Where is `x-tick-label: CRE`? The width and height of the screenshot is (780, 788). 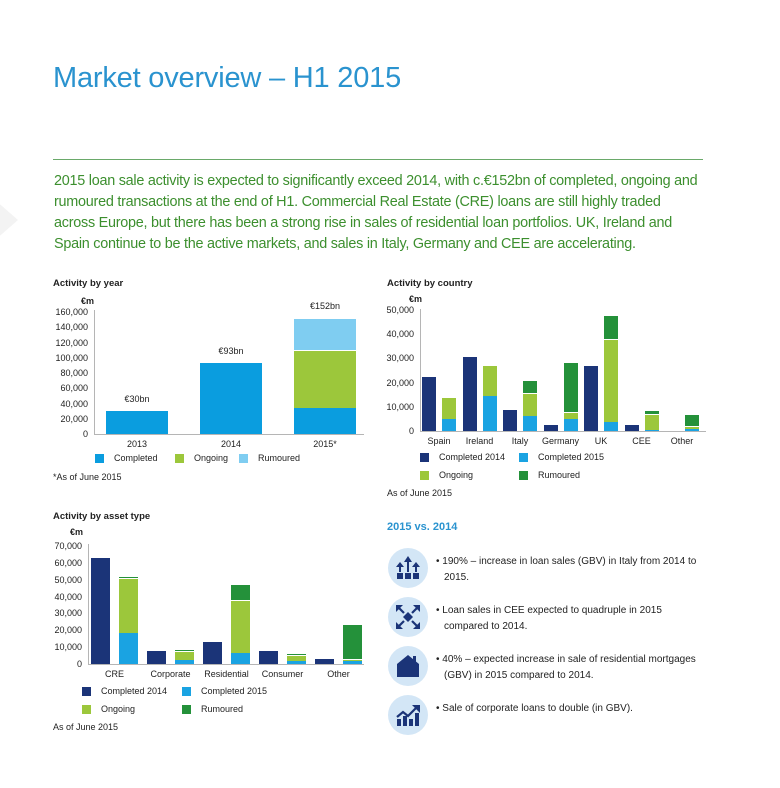
x-tick-label: CRE is located at coordinates (114, 674).